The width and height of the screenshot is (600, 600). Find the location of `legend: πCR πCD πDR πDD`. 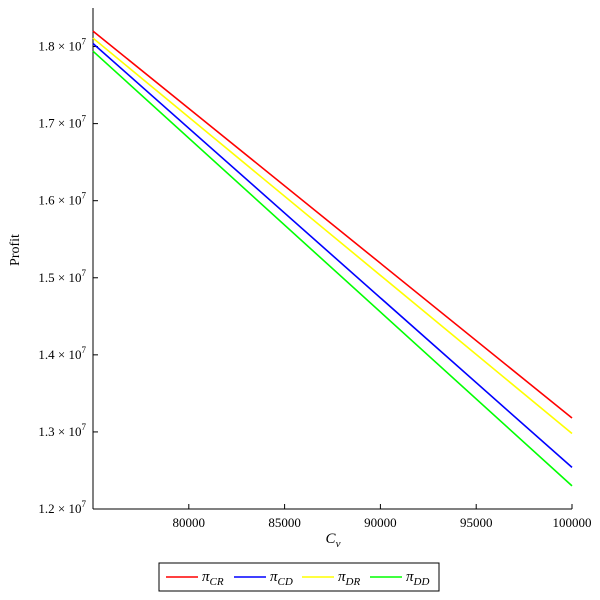

legend: πCR πCD πDR πDD is located at coordinates (299, 577).